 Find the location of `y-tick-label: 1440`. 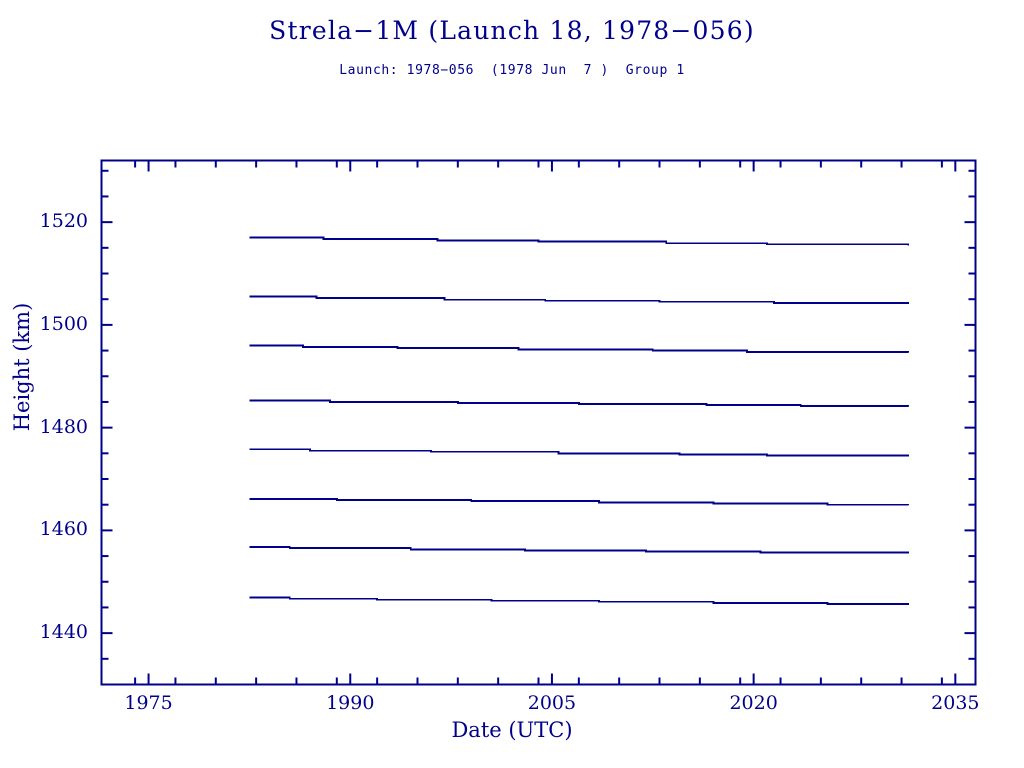

y-tick-label: 1440 is located at coordinates (63, 632).